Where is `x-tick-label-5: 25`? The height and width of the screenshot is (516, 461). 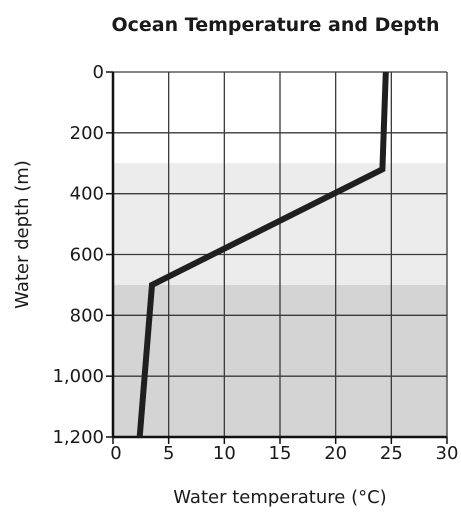
x-tick-label-5: 25 is located at coordinates (391, 453).